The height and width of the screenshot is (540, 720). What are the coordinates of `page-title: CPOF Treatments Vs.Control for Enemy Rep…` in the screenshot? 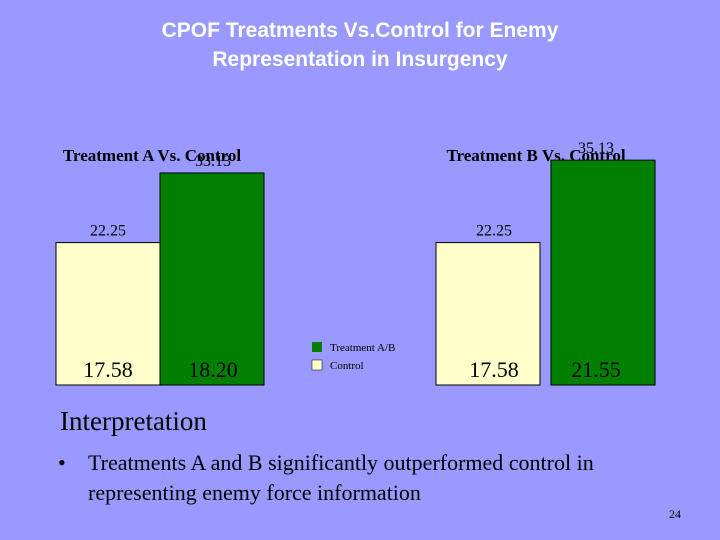 It's located at (360, 45).